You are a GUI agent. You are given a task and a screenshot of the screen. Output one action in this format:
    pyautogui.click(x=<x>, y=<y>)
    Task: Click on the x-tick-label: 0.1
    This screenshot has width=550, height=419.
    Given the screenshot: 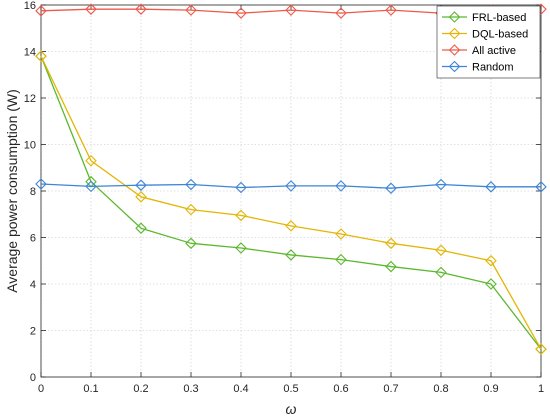 What is the action you would take?
    pyautogui.click(x=90, y=389)
    